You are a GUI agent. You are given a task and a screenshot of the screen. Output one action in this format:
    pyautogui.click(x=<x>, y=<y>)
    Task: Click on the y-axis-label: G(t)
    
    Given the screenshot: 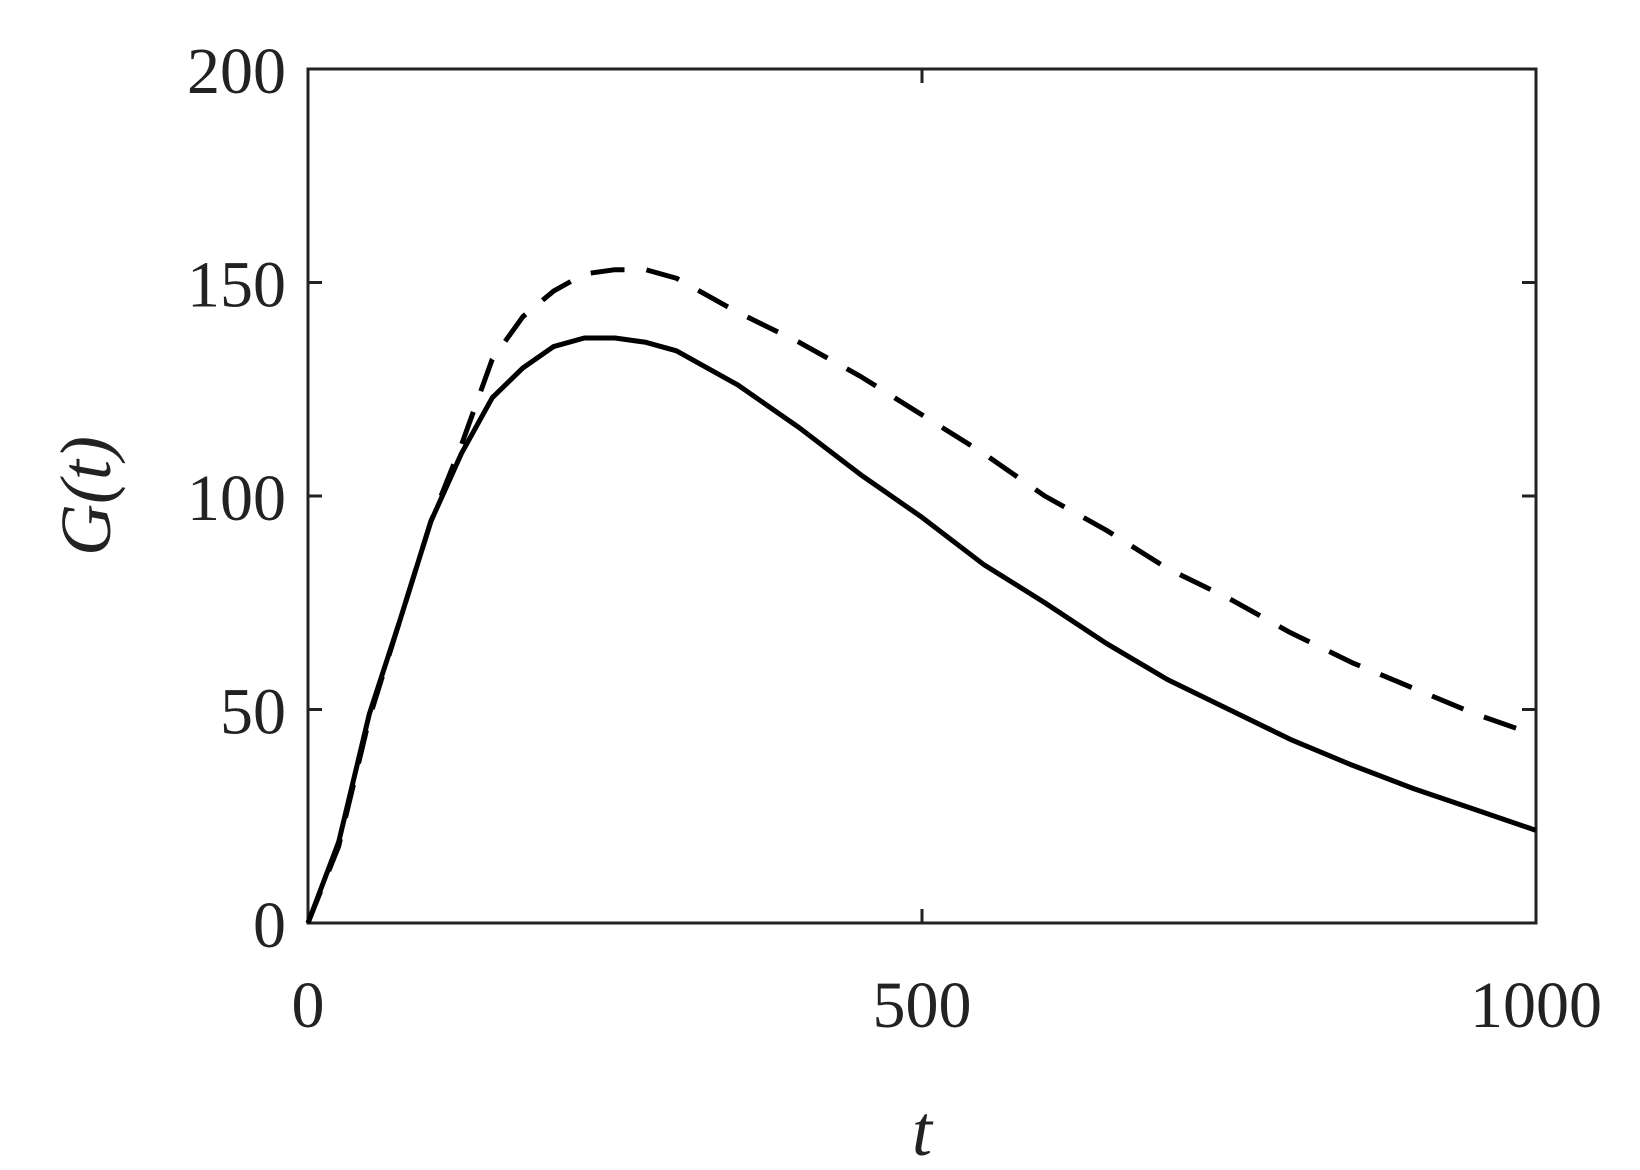 What is the action you would take?
    pyautogui.click(x=86, y=496)
    